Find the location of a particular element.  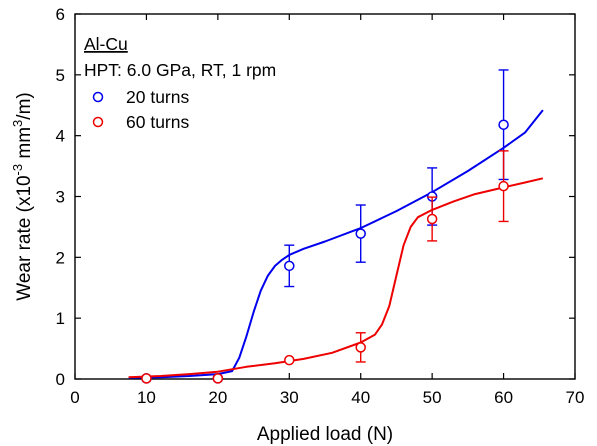

y-axis-title: Wear rate (x10-3 mm3/m) is located at coordinates (22, 196).